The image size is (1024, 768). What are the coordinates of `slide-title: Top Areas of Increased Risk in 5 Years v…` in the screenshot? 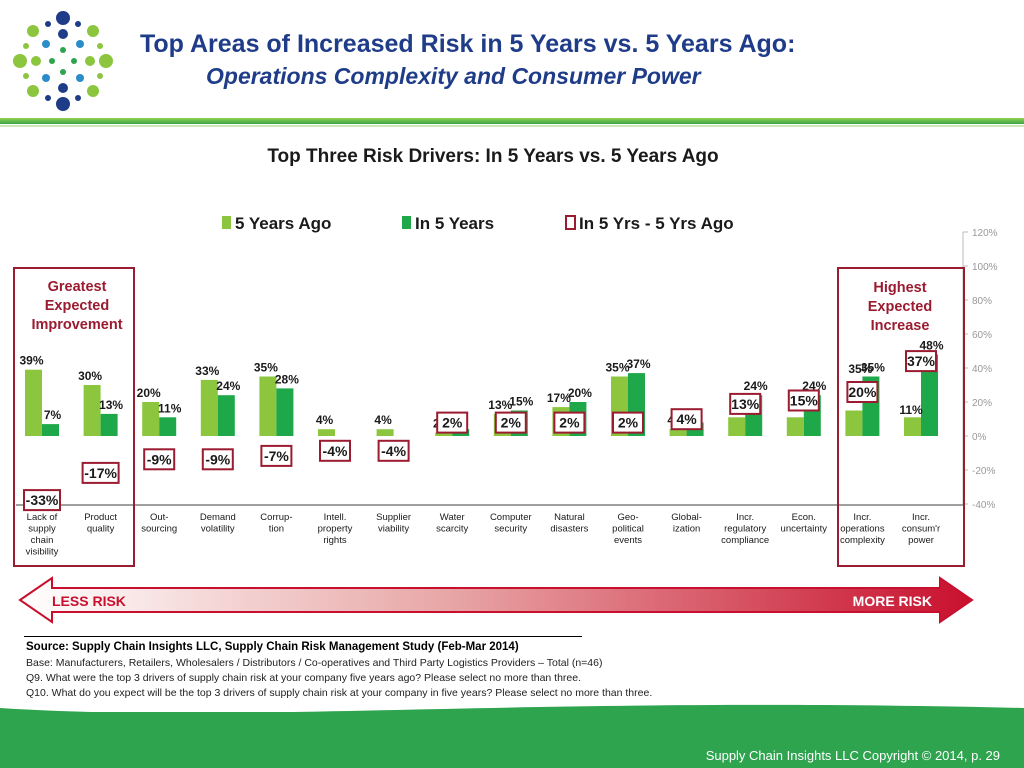 It's located at (468, 44).